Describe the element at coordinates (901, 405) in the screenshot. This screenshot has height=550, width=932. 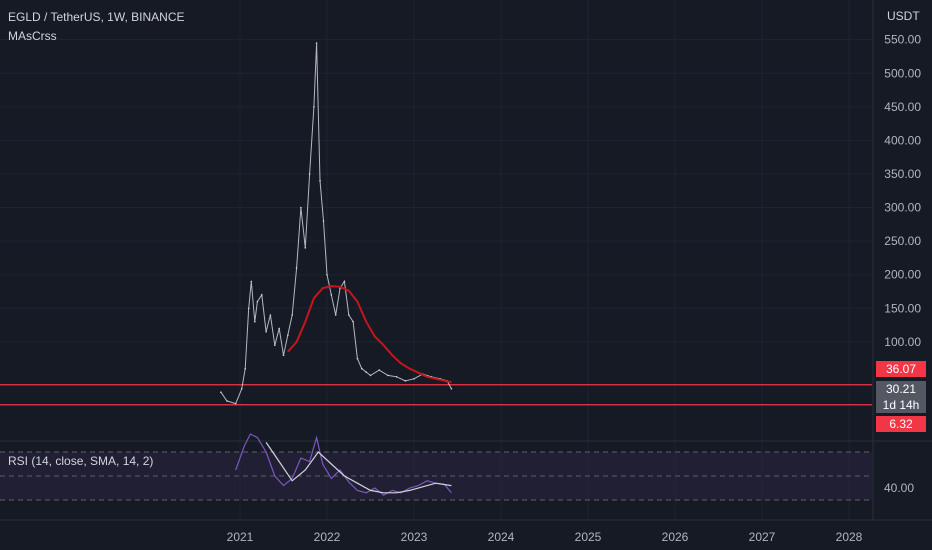
I see `countdown-tag: 1d 14h` at that location.